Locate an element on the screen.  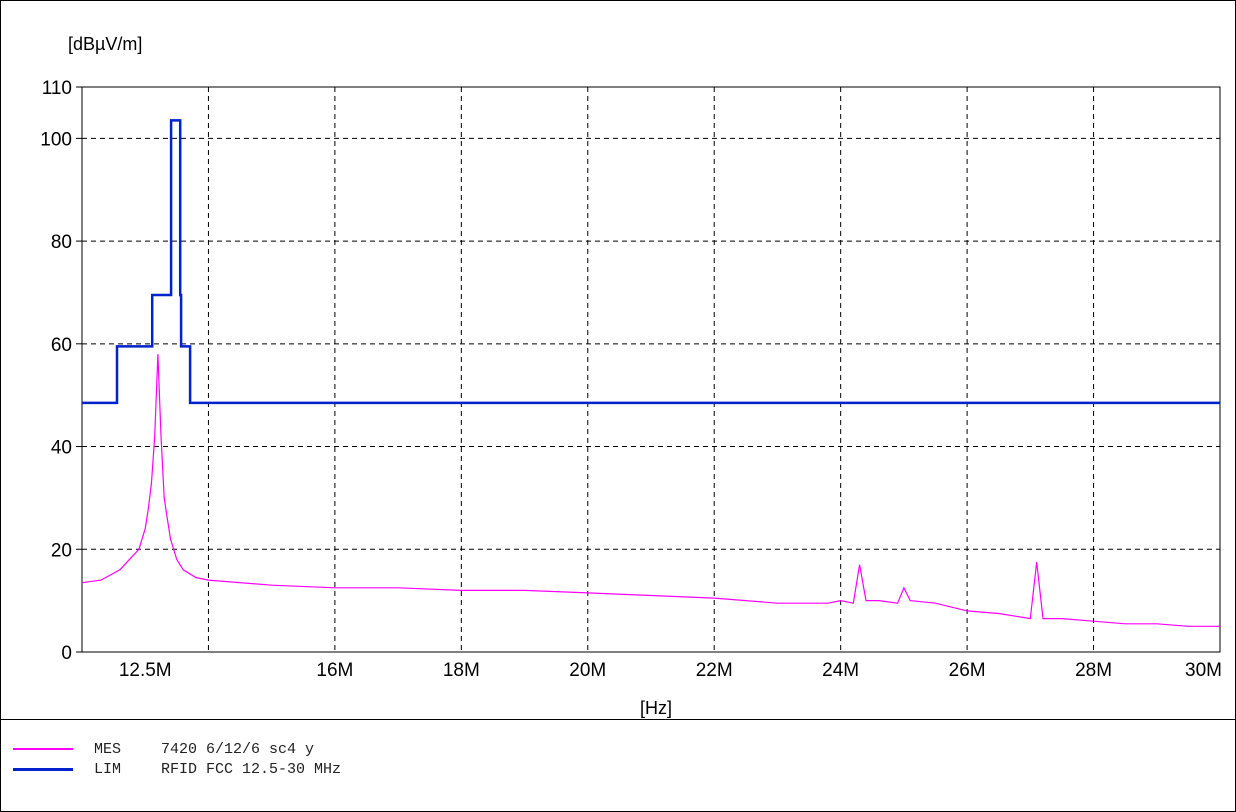
legend-label-lim: RFID FCC 12.5-30 MHz is located at coordinates (251, 769).